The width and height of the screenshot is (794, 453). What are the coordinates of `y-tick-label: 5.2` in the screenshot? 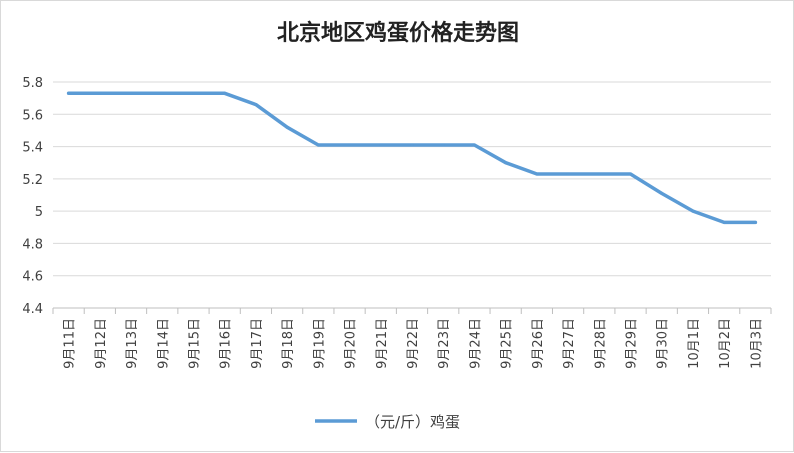 It's located at (32, 180).